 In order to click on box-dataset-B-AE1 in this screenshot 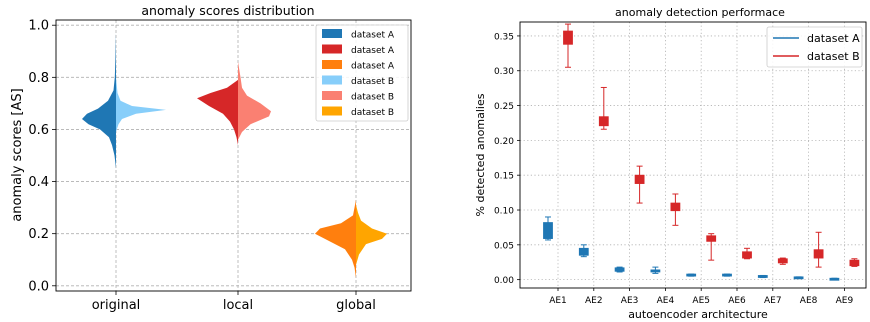, I will do `click(568, 37)`.